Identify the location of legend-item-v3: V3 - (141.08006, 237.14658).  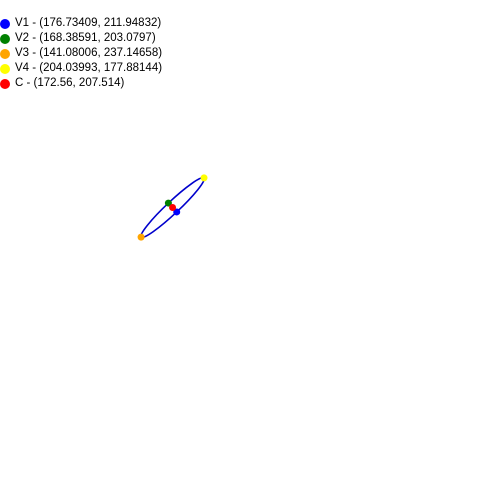
(81, 53).